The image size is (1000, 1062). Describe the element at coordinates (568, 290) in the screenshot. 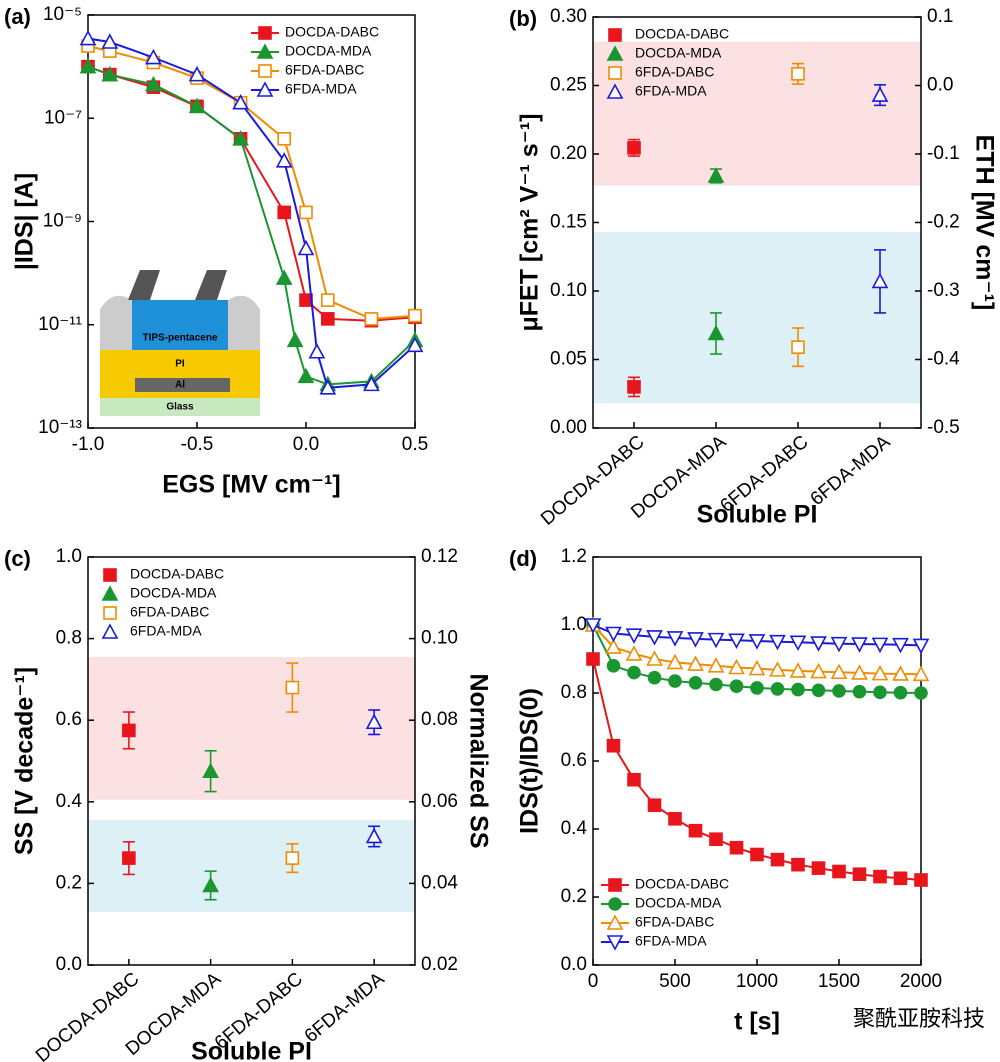

I see `y-tick-label: 0.10` at that location.